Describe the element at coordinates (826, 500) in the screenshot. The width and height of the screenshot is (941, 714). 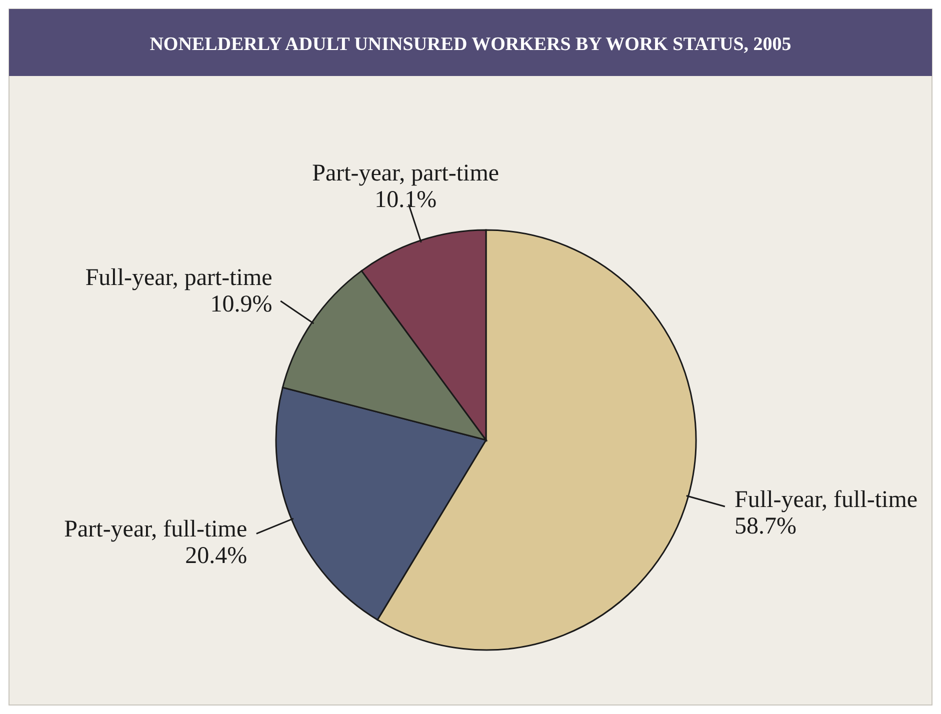
I see `slice-label: Full-year, full-time` at that location.